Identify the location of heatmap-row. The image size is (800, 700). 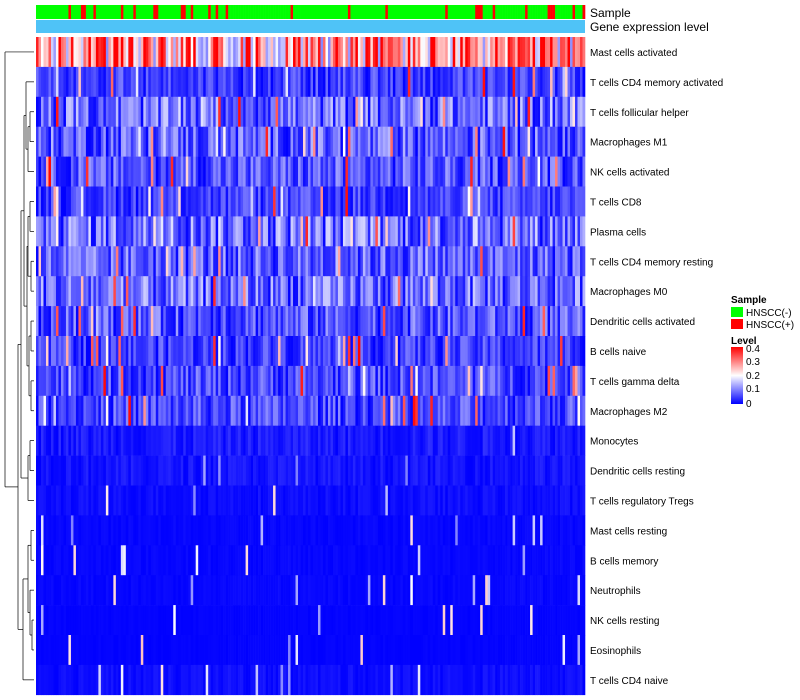
(311, 171).